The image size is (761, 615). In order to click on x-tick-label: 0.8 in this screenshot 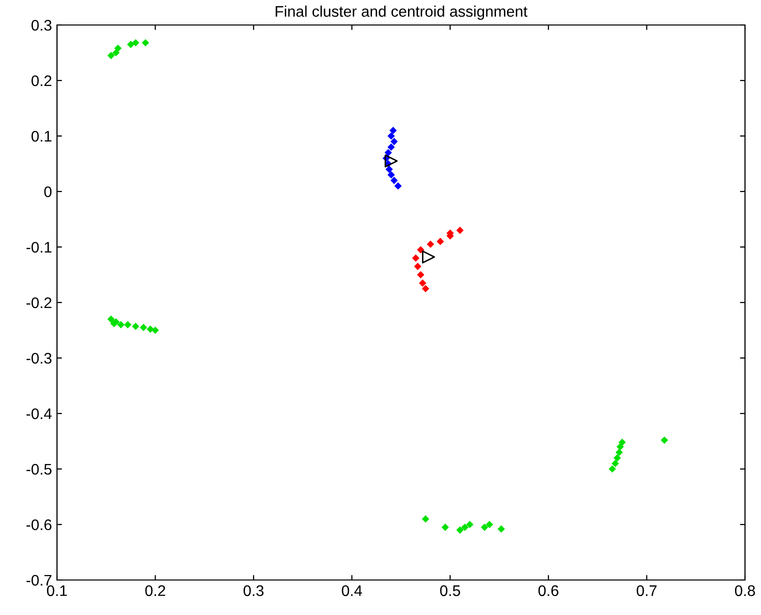, I will do `click(744, 590)`.